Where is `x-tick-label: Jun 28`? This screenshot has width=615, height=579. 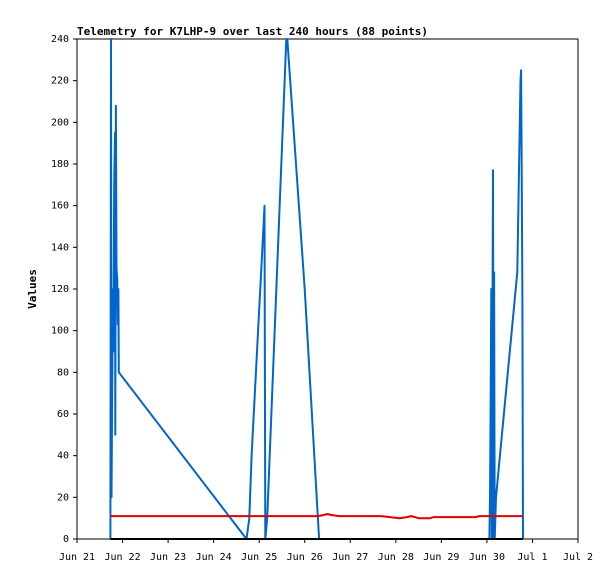
x-tick-label: Jun 28 is located at coordinates (396, 557).